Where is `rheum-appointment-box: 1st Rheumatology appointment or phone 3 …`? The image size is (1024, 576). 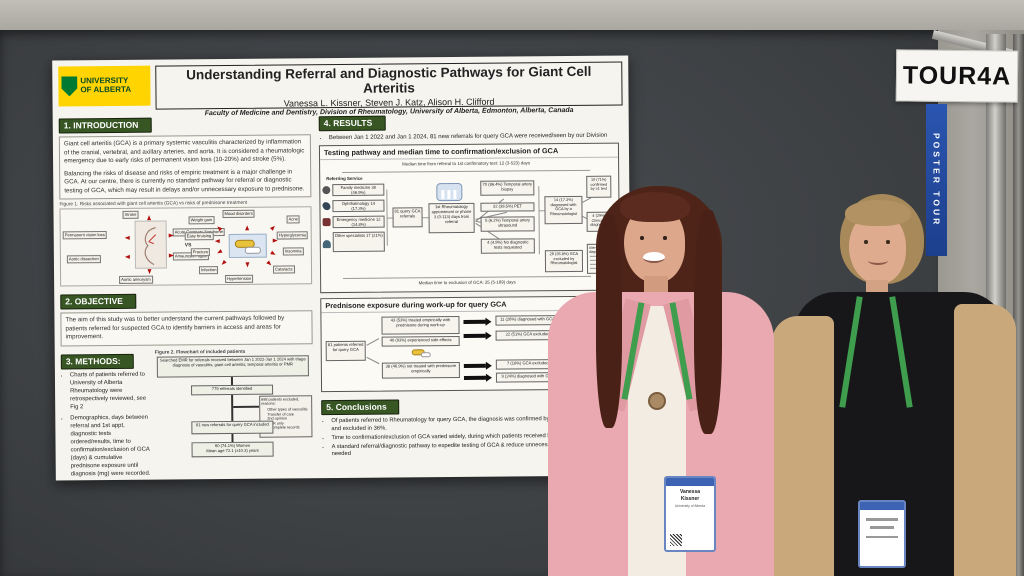 rheum-appointment-box: 1st Rheumatology appointment or phone 3 … is located at coordinates (451, 218).